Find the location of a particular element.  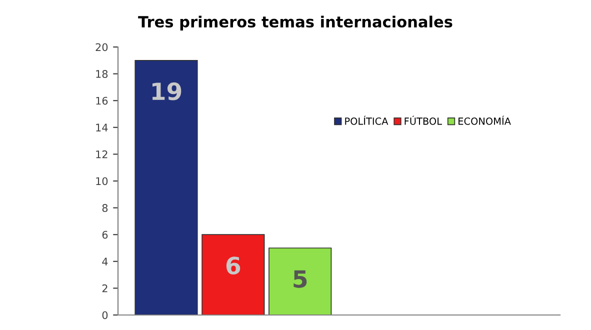

y-tick-label: 18 is located at coordinates (102, 74).